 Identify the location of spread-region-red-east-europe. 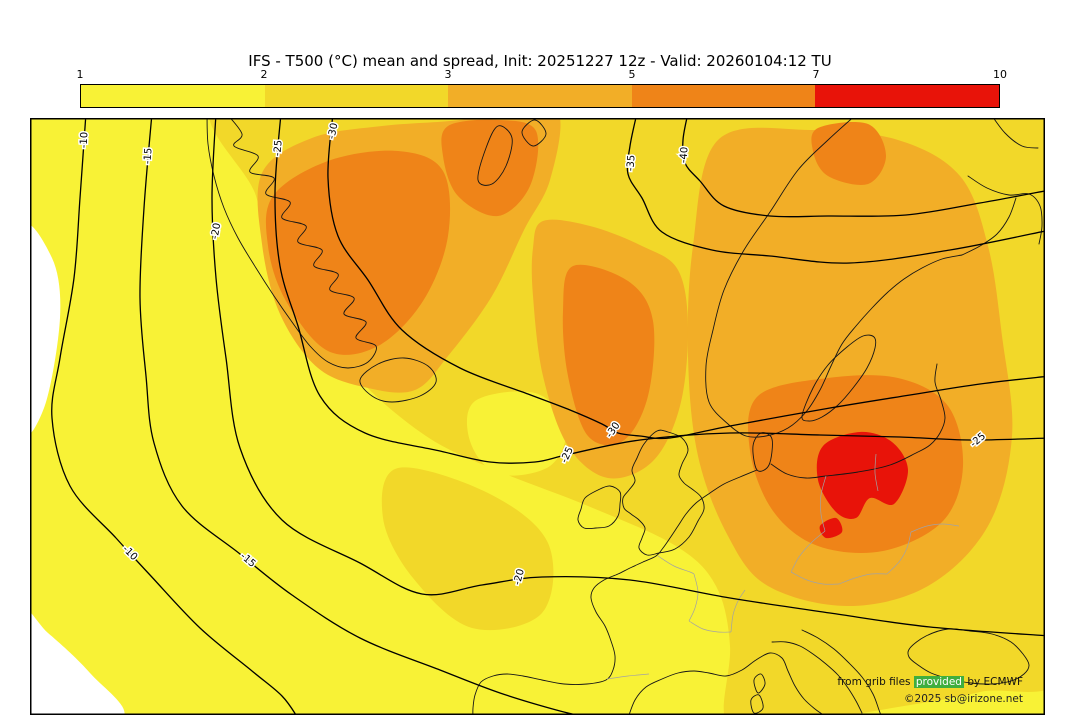
(862, 475).